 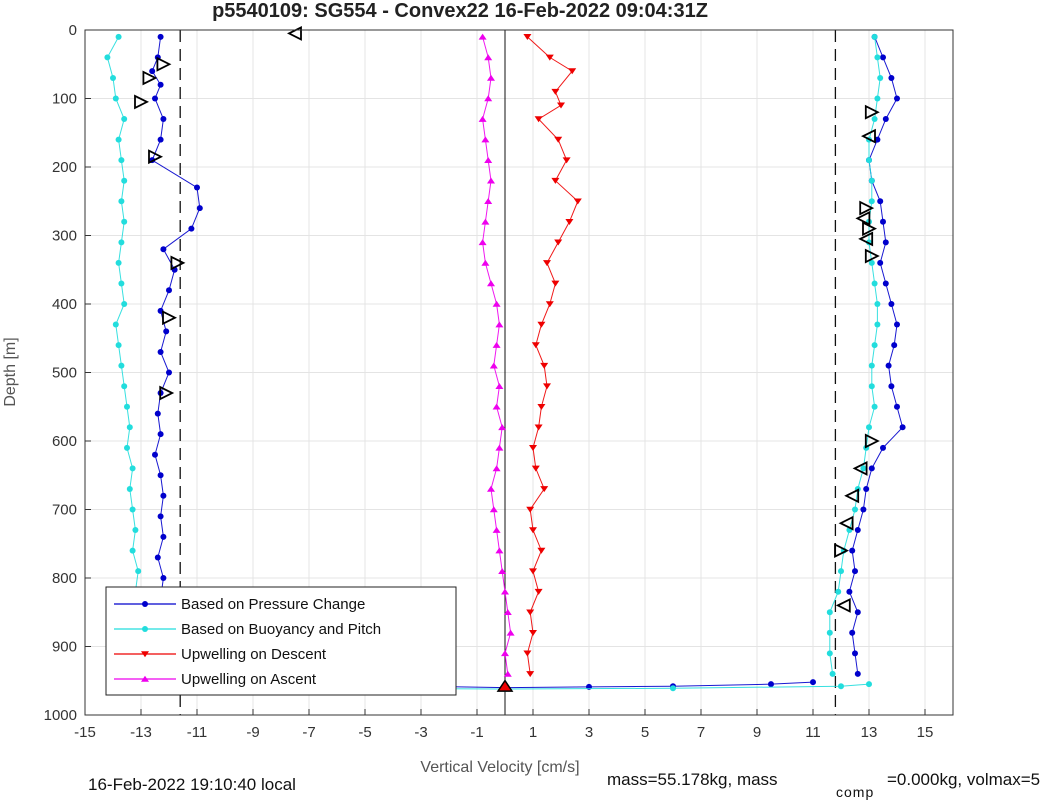 I want to click on footer-mass-sub: comp, so click(x=855, y=792).